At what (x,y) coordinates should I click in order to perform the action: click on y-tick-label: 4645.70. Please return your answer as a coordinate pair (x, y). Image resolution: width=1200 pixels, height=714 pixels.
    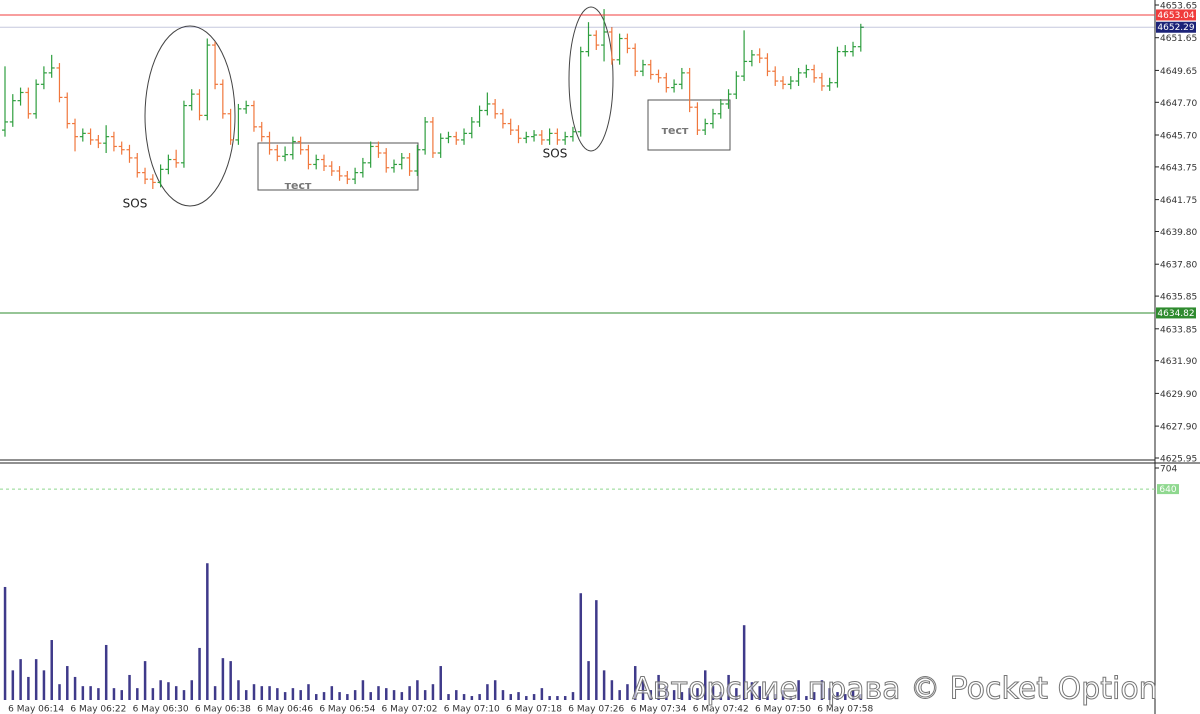
    Looking at the image, I should click on (1178, 137).